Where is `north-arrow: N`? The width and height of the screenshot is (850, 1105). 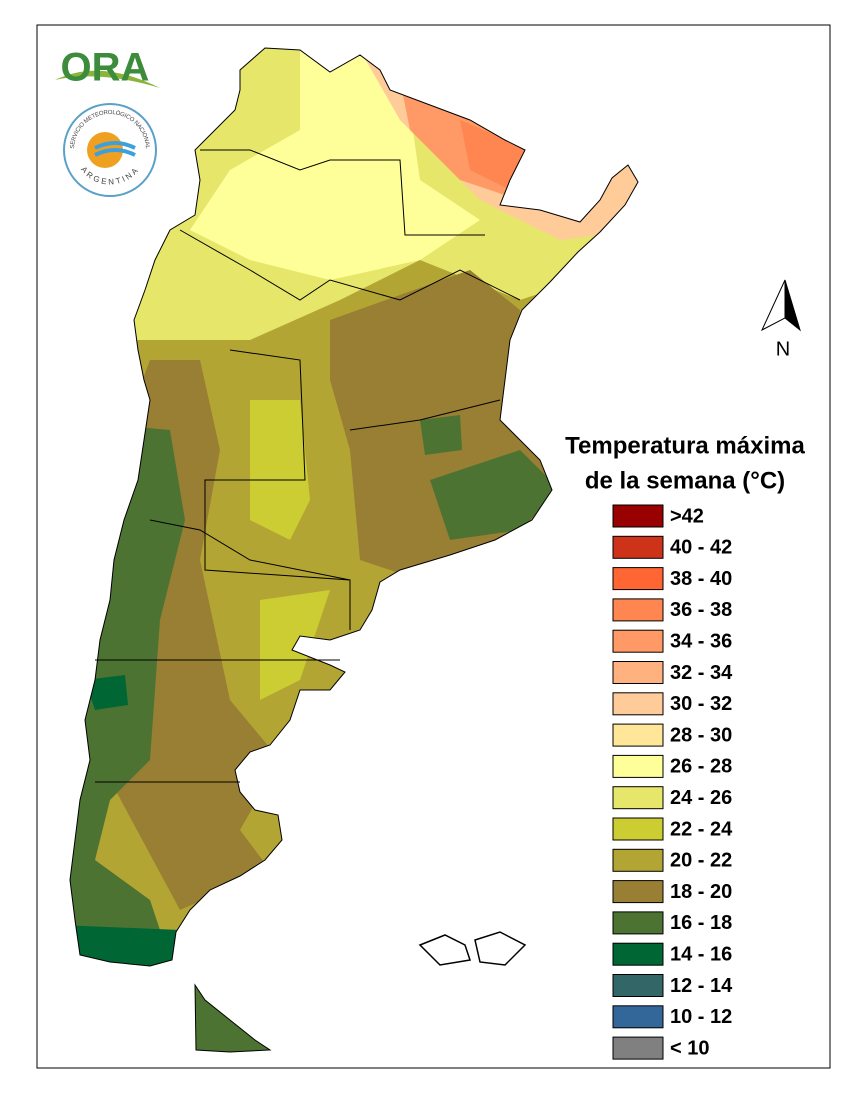
north-arrow: N is located at coordinates (780, 319).